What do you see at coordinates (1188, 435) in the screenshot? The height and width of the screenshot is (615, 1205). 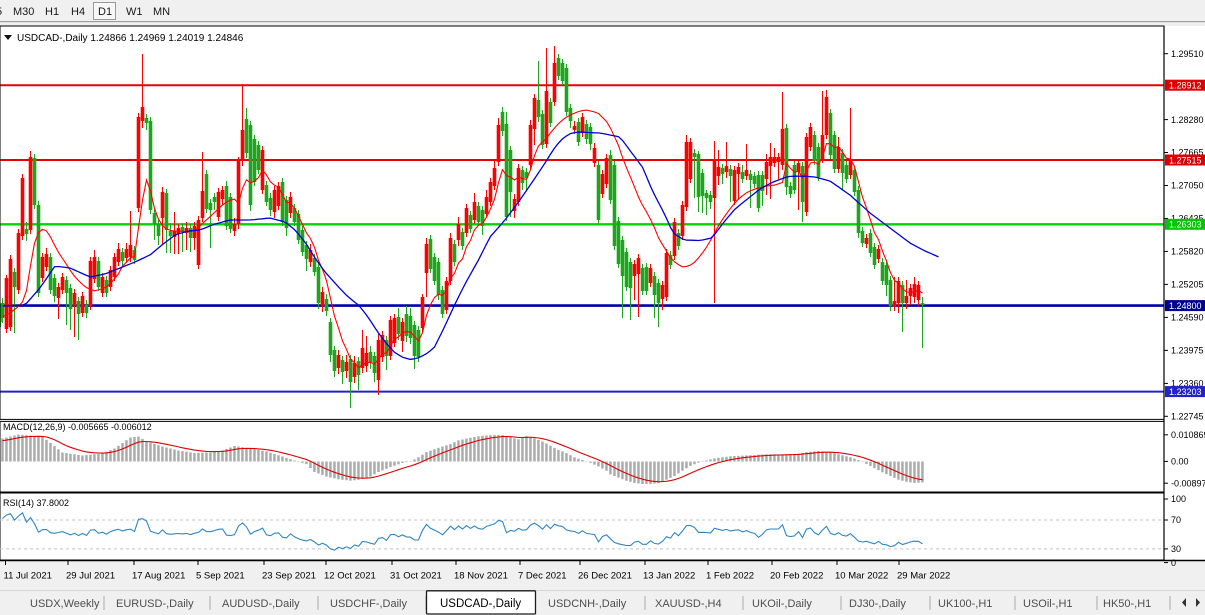 I see `svg-text: 0.010869` at bounding box center [1188, 435].